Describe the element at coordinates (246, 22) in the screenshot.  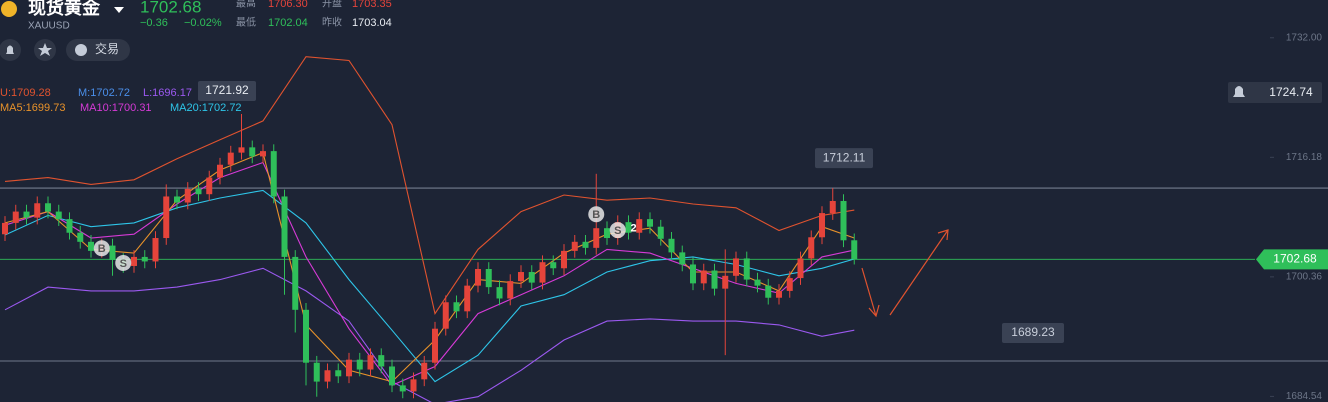
I see `label: 最低` at that location.